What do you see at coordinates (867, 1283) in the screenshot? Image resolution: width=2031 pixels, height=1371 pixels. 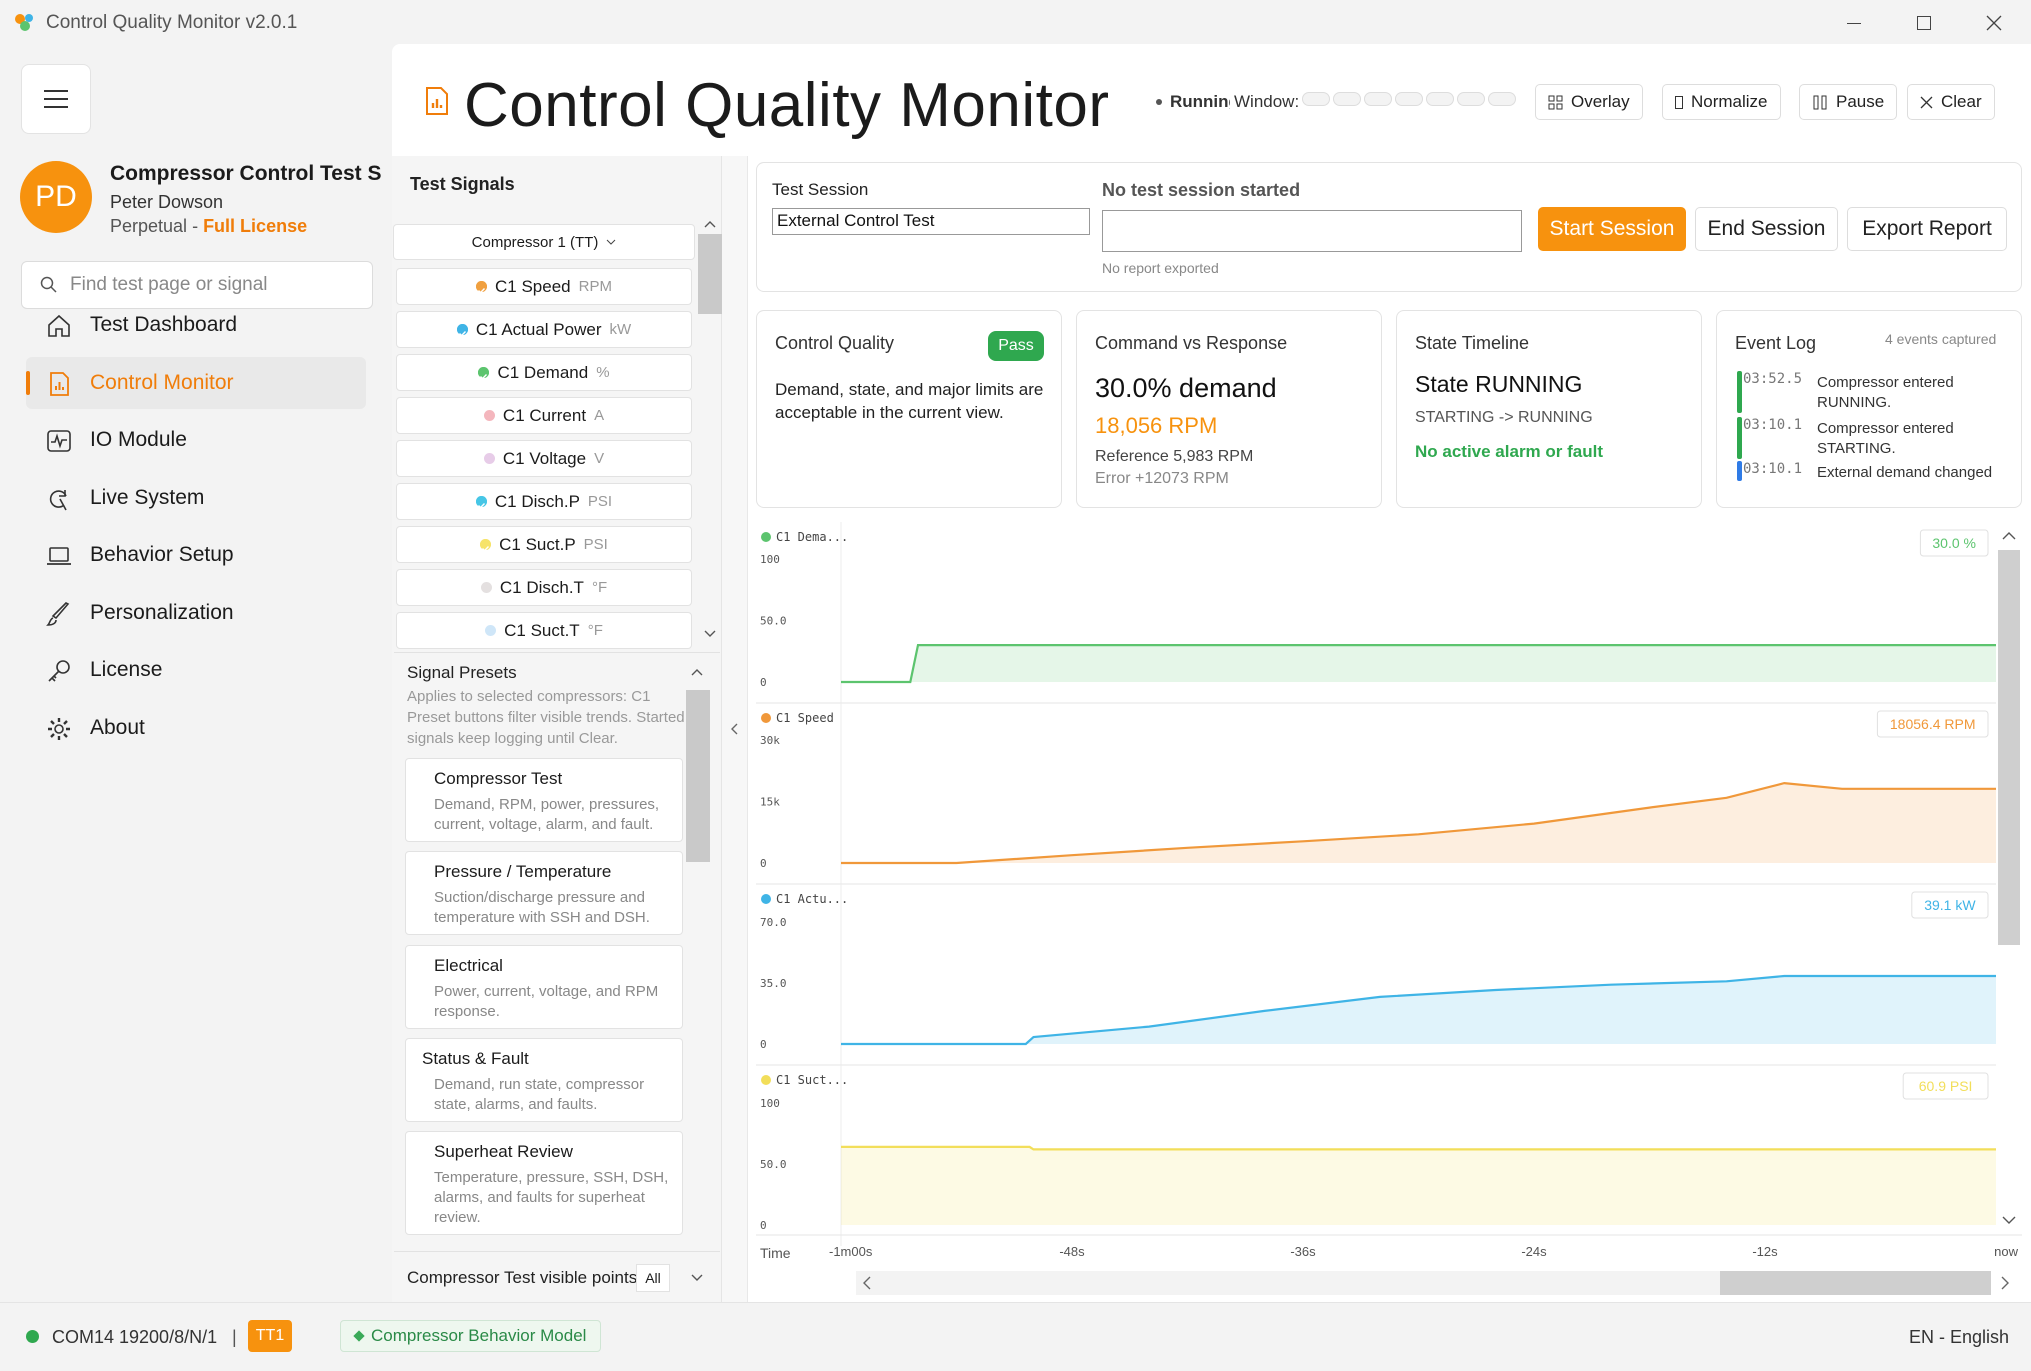 I see `chevron-left-icon` at bounding box center [867, 1283].